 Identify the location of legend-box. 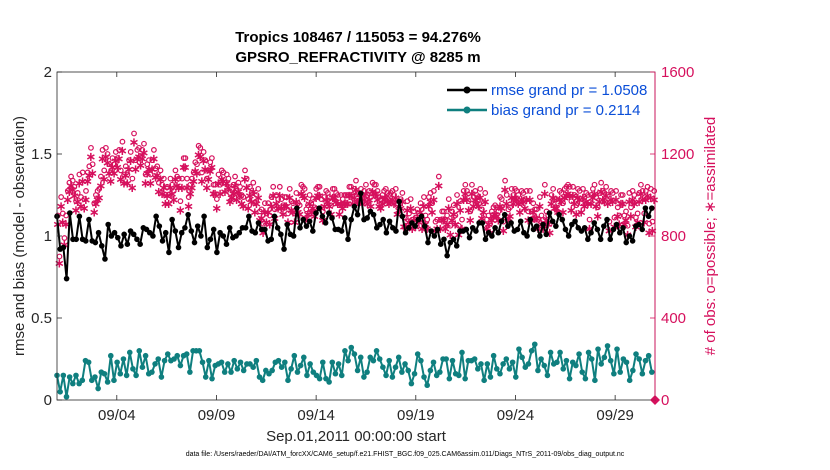
(546, 100).